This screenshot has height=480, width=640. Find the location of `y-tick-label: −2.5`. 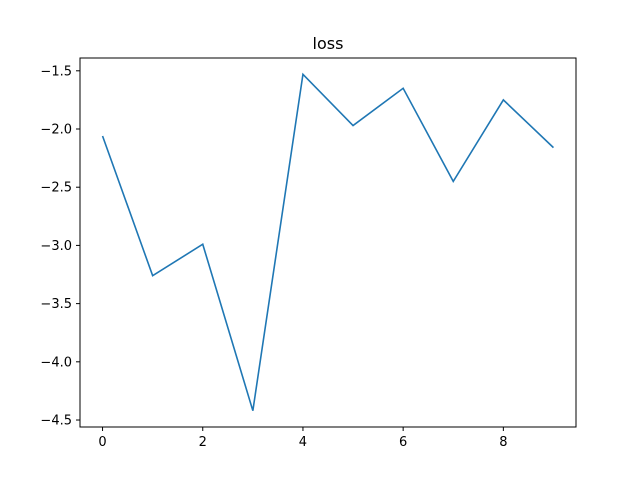

y-tick-label: −2.5 is located at coordinates (56, 188).